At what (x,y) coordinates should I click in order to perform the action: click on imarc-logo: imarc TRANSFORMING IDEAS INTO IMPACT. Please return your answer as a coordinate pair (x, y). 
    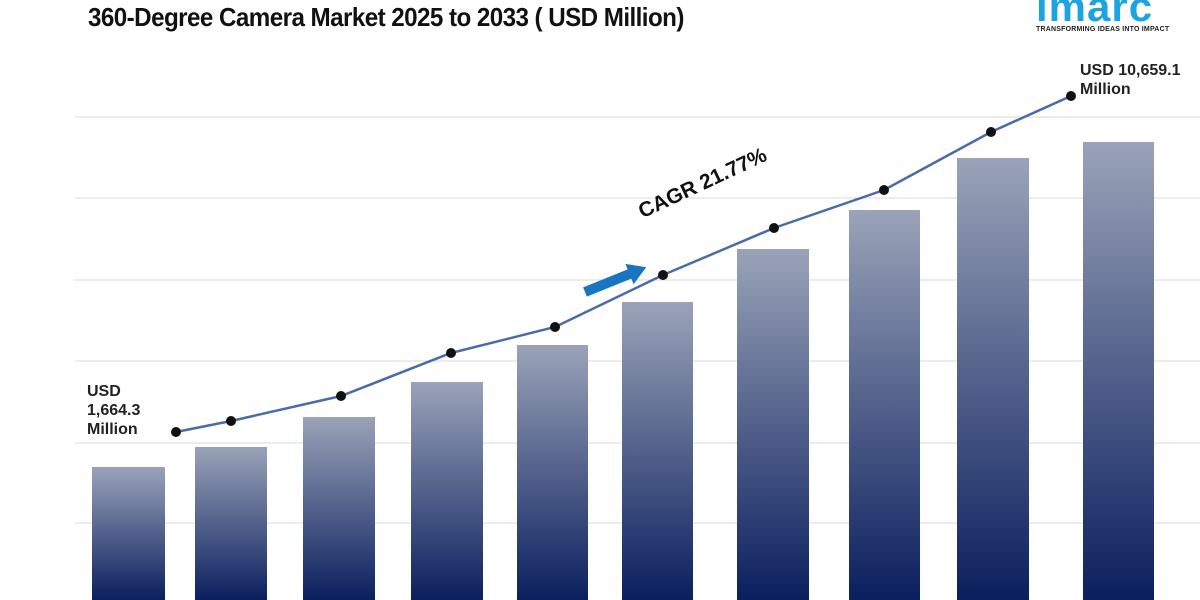
    Looking at the image, I should click on (1111, 16).